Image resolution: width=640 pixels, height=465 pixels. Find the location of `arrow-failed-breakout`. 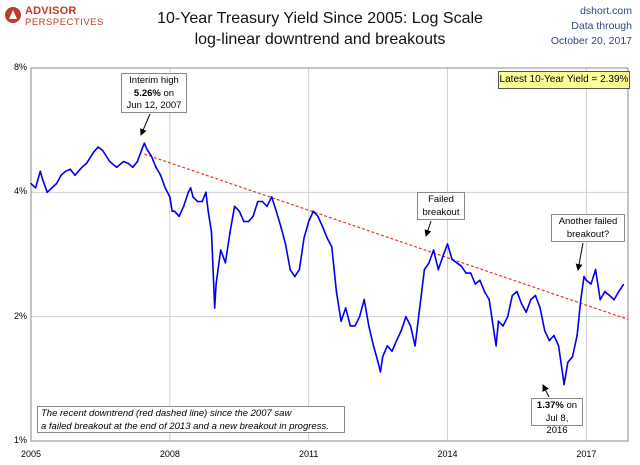

arrow-failed-breakout is located at coordinates (428, 228).